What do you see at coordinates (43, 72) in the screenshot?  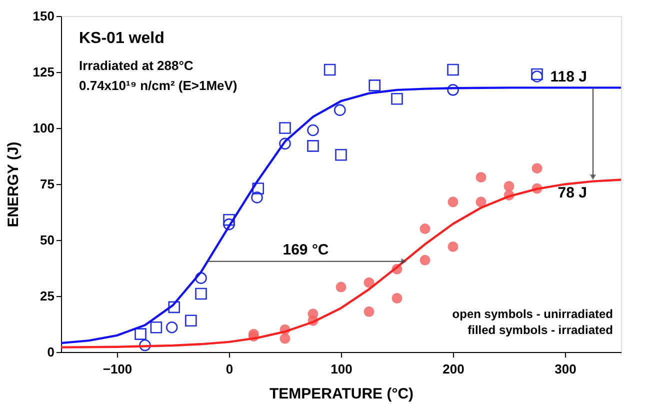 I see `y-tick-label: 125` at bounding box center [43, 72].